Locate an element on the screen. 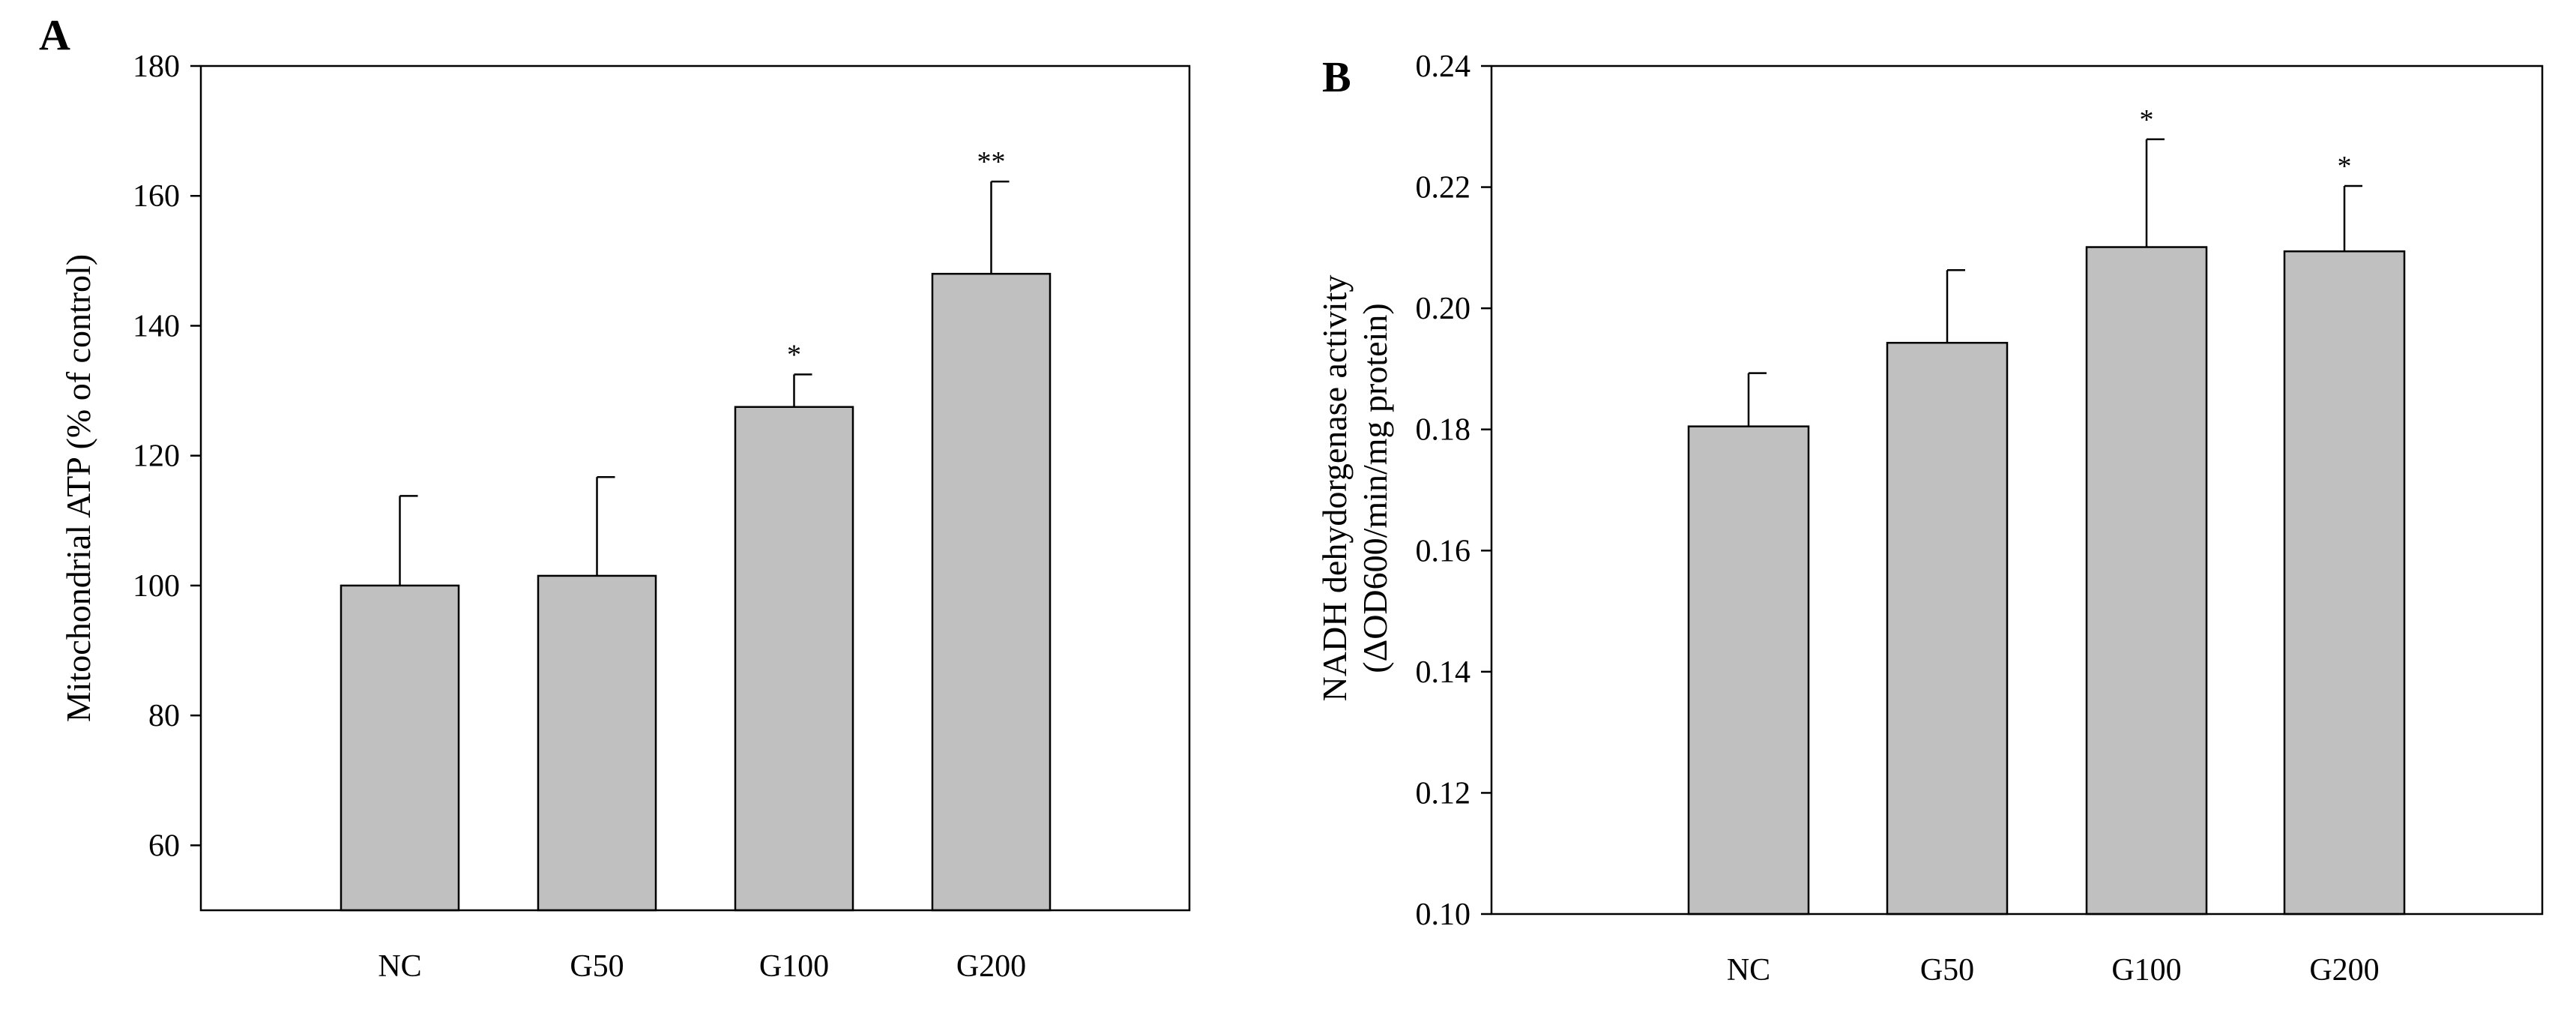 The width and height of the screenshot is (2576, 1019). y-tick-label: 0.14 is located at coordinates (1443, 673).